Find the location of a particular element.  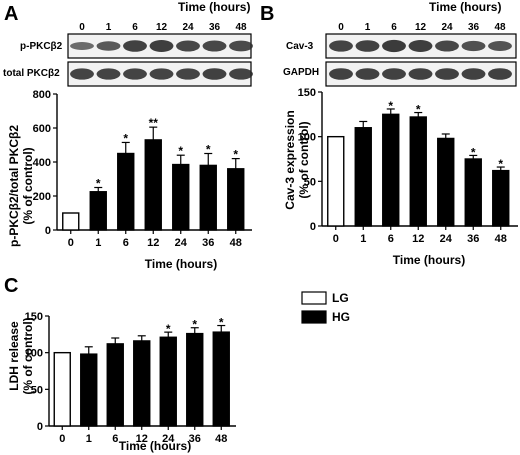

legend-label-hg: HG is located at coordinates (341, 317).